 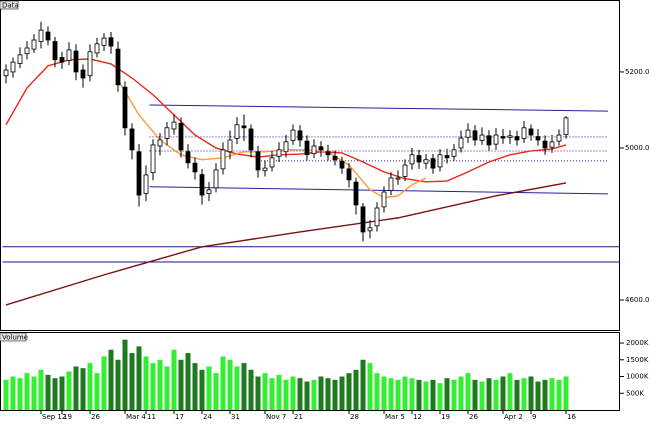 What do you see at coordinates (54, 417) in the screenshot?
I see `x-tick-label: Sep 12` at bounding box center [54, 417].